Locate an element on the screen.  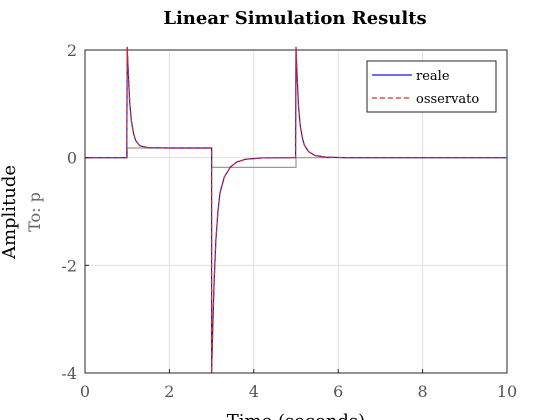
legend: reale osservato is located at coordinates (431, 86).